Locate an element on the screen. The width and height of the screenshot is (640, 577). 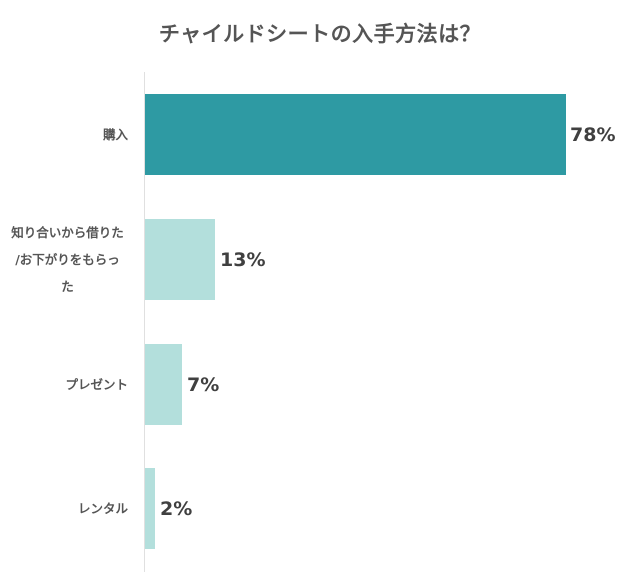
category-label: 購入 is located at coordinates (115, 134).